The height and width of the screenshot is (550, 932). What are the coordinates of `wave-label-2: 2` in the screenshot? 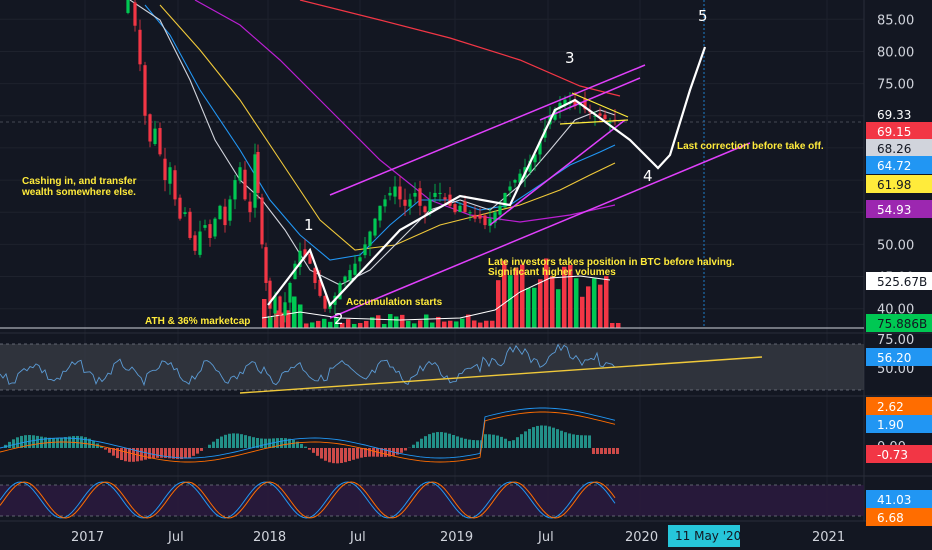 It's located at (339, 319).